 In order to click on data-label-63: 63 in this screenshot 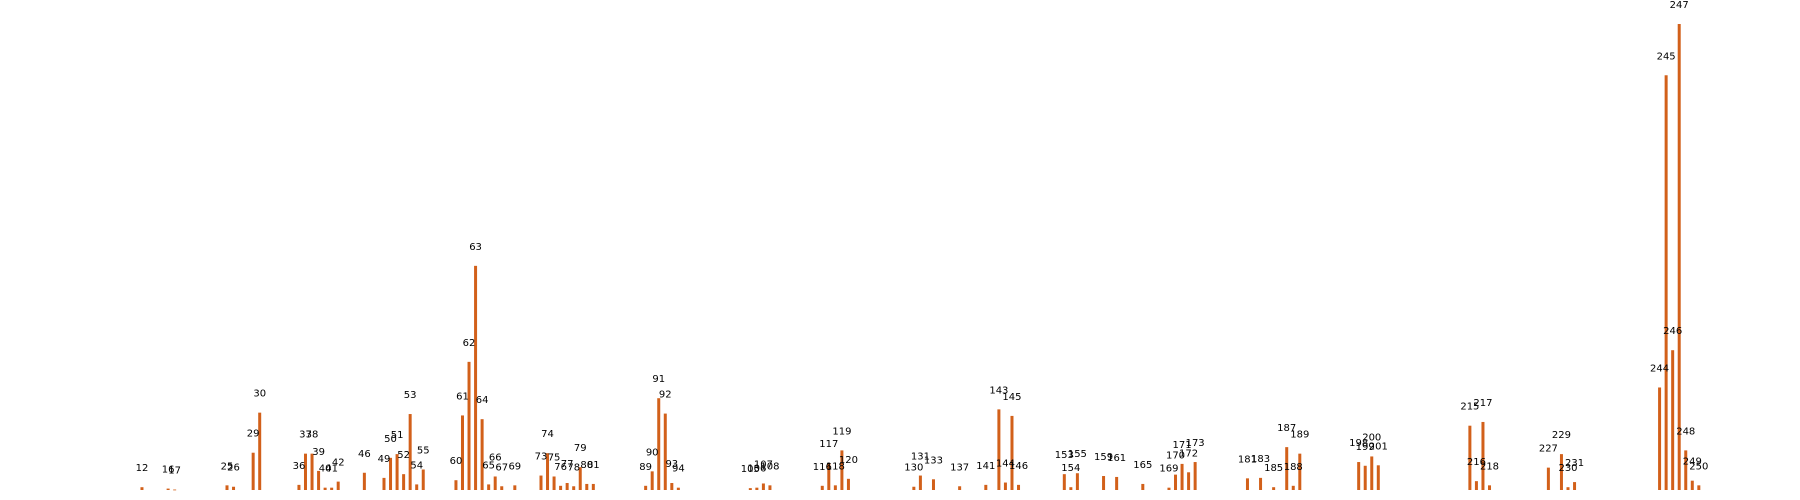, I will do `click(475, 247)`.